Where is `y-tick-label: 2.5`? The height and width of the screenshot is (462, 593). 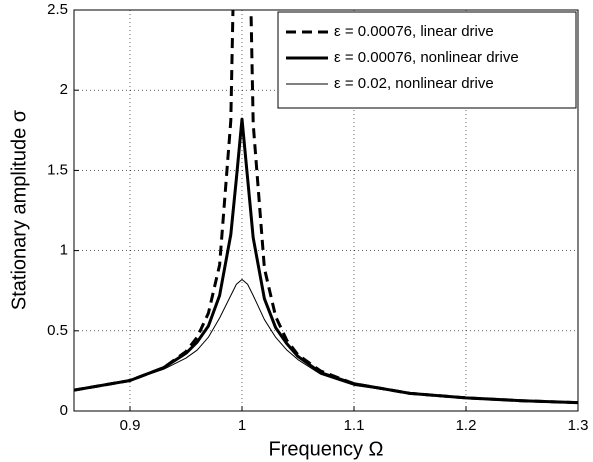
y-tick-label: 2.5 is located at coordinates (57, 9).